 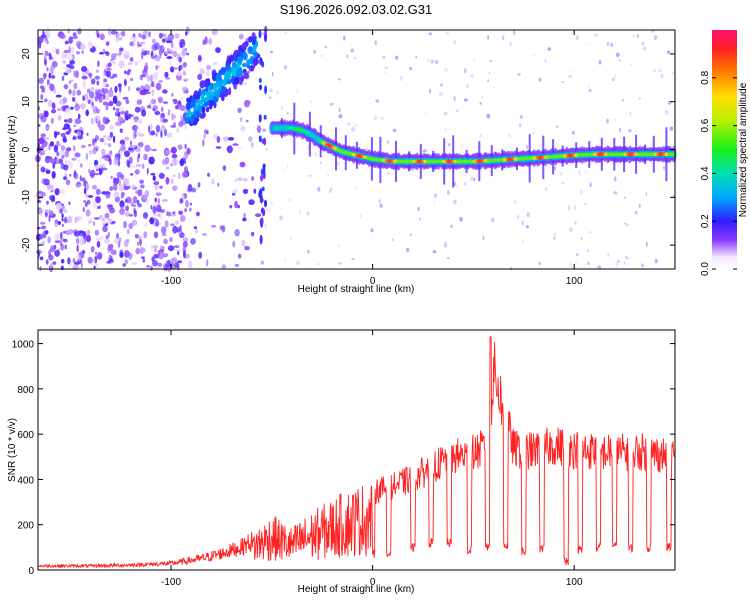 I want to click on streak-blob, so click(x=262, y=171).